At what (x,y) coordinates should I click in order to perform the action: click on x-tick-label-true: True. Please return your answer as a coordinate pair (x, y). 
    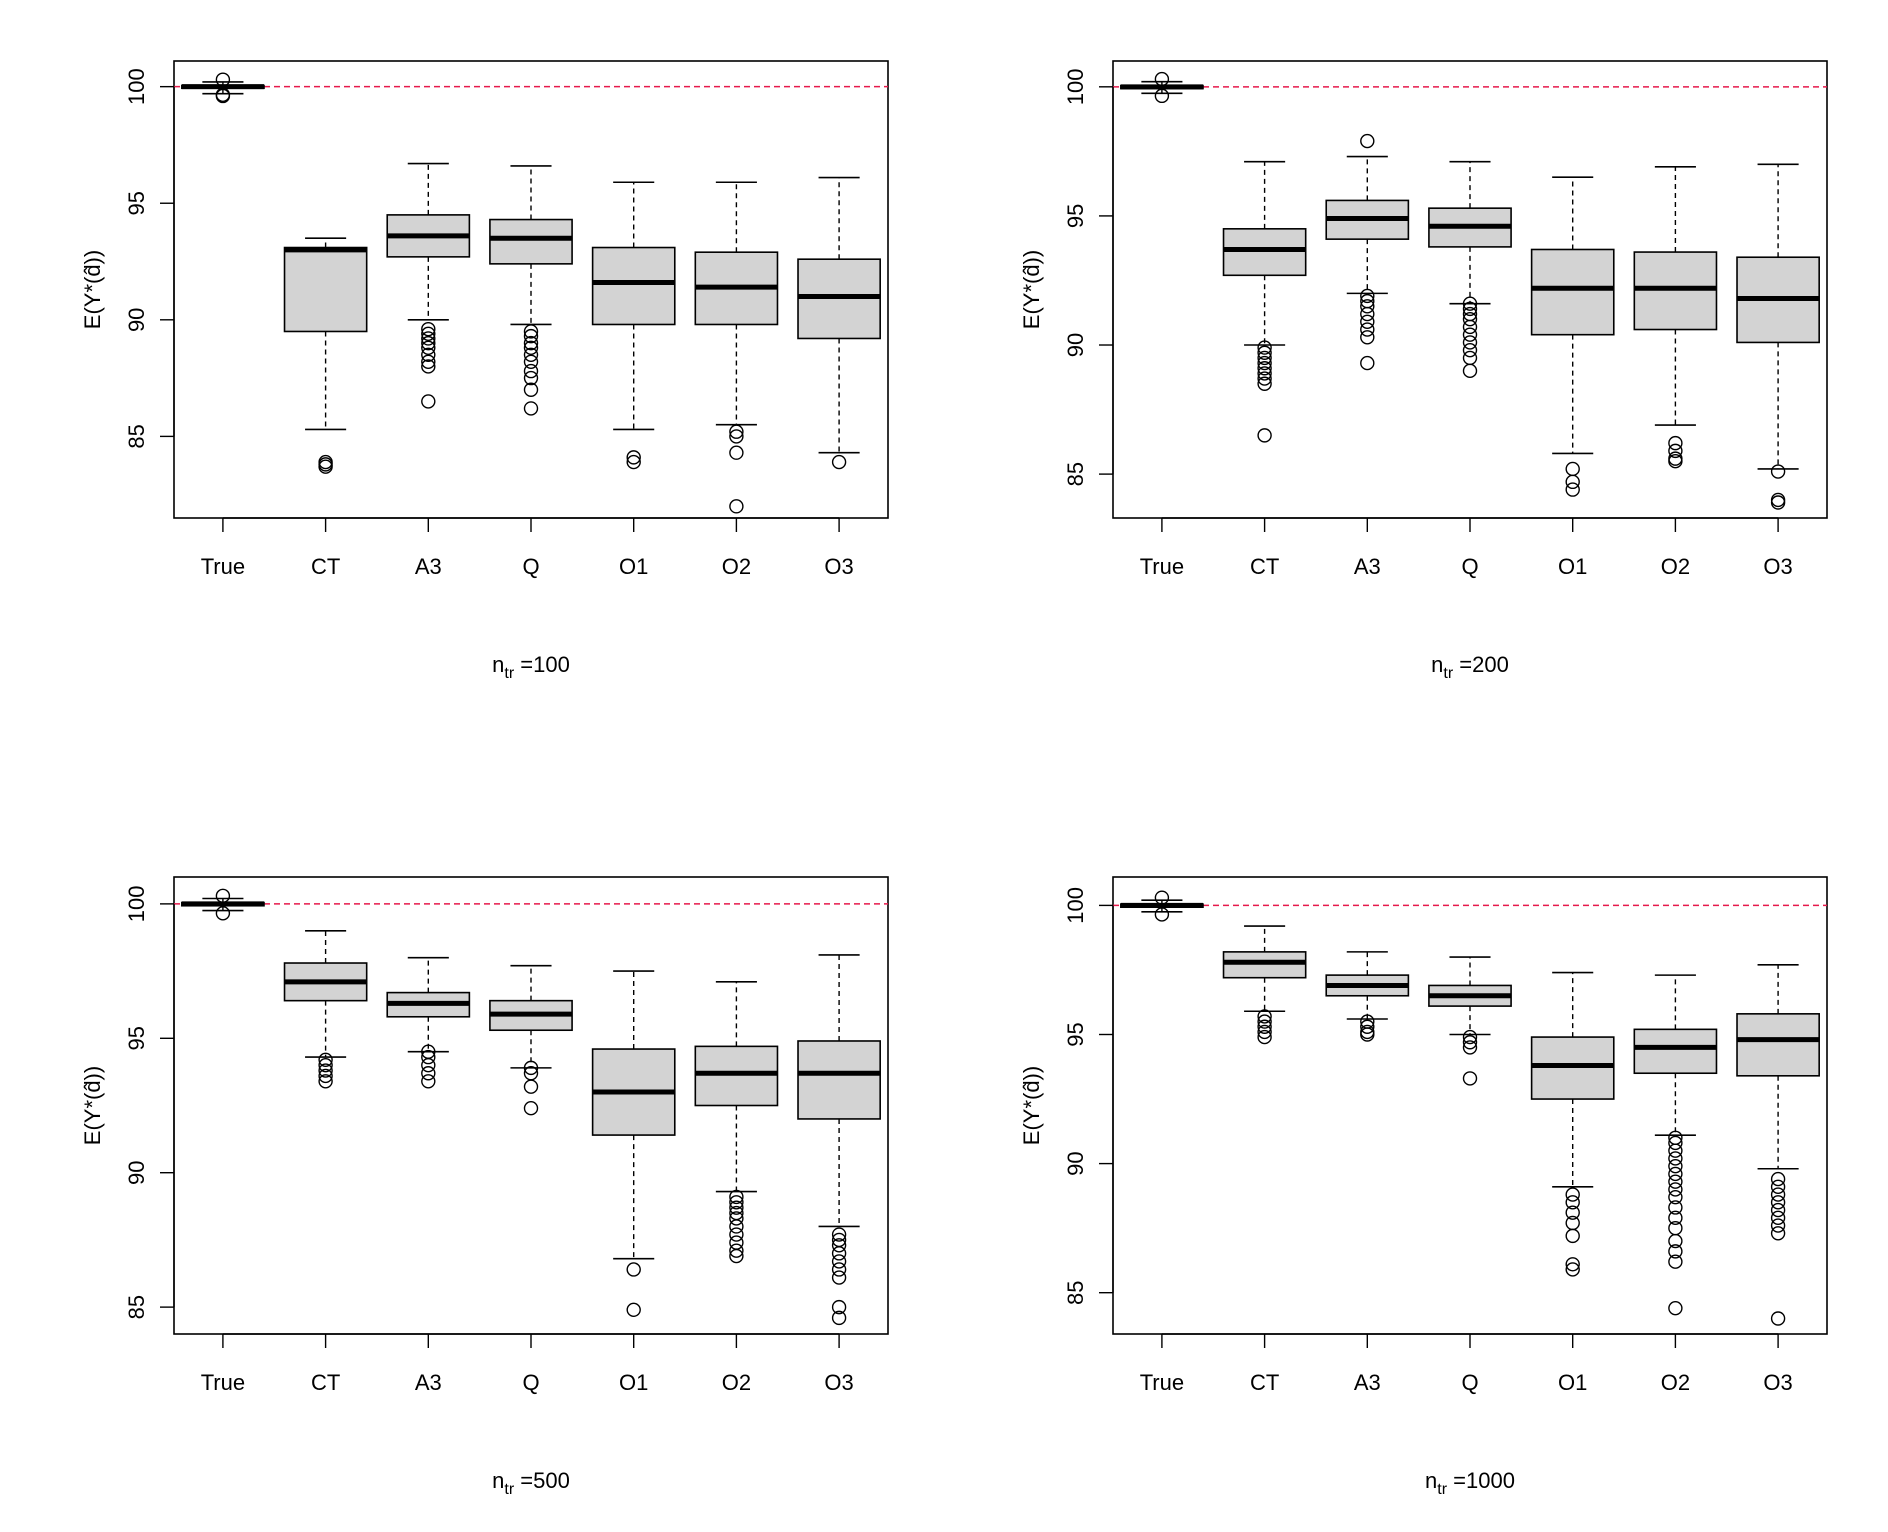
    Looking at the image, I should click on (1162, 566).